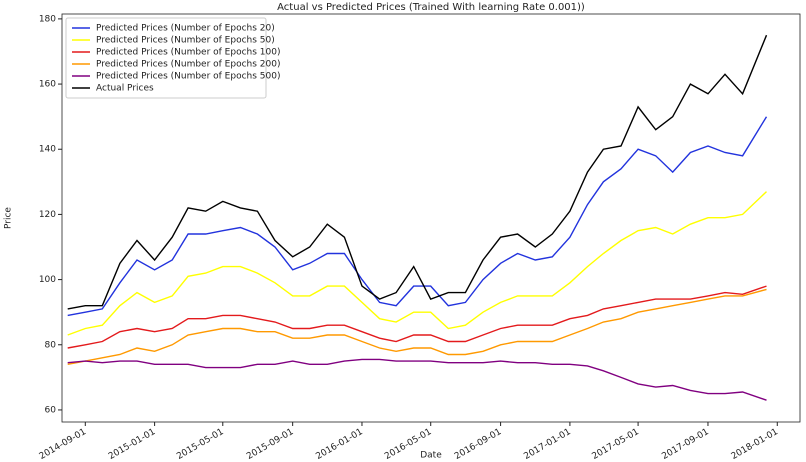 This screenshot has height=462, width=806. I want to click on y-tick-label: 140, so click(47, 150).